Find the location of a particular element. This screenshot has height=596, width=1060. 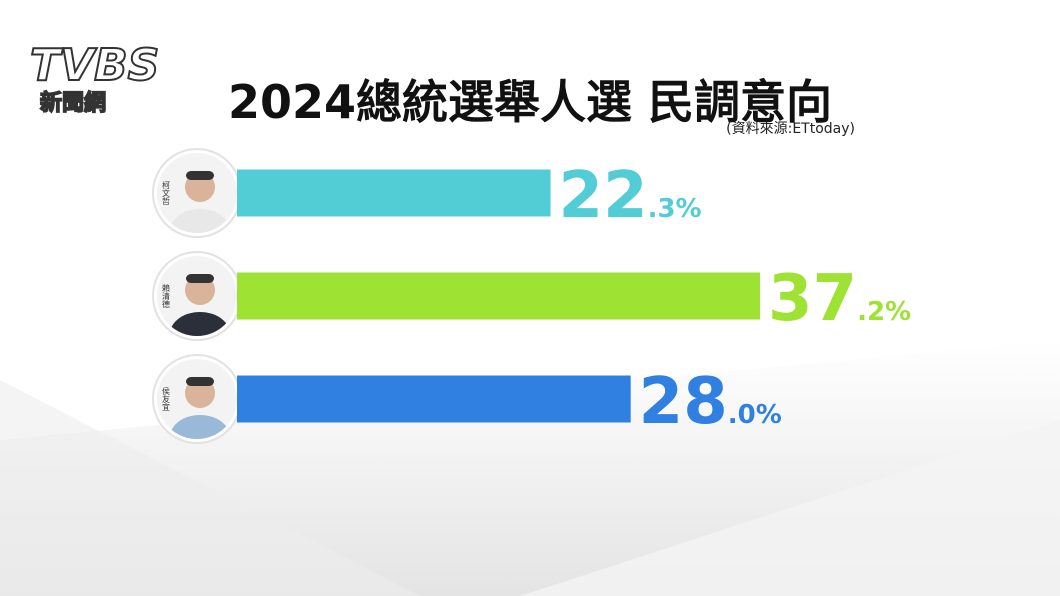

value-label-integer: 37 is located at coordinates (812, 299).